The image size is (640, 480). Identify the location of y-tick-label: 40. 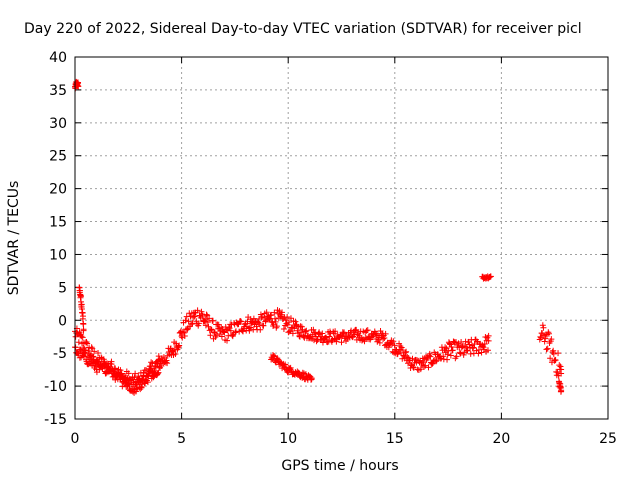
(58, 58).